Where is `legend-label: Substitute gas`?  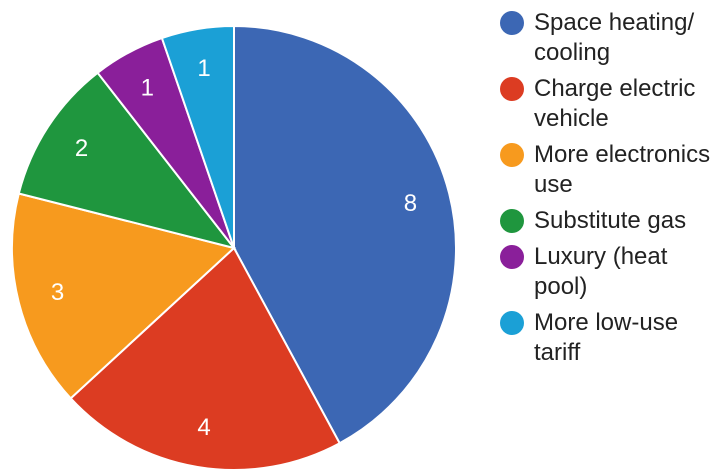
legend-label: Substitute gas is located at coordinates (610, 220).